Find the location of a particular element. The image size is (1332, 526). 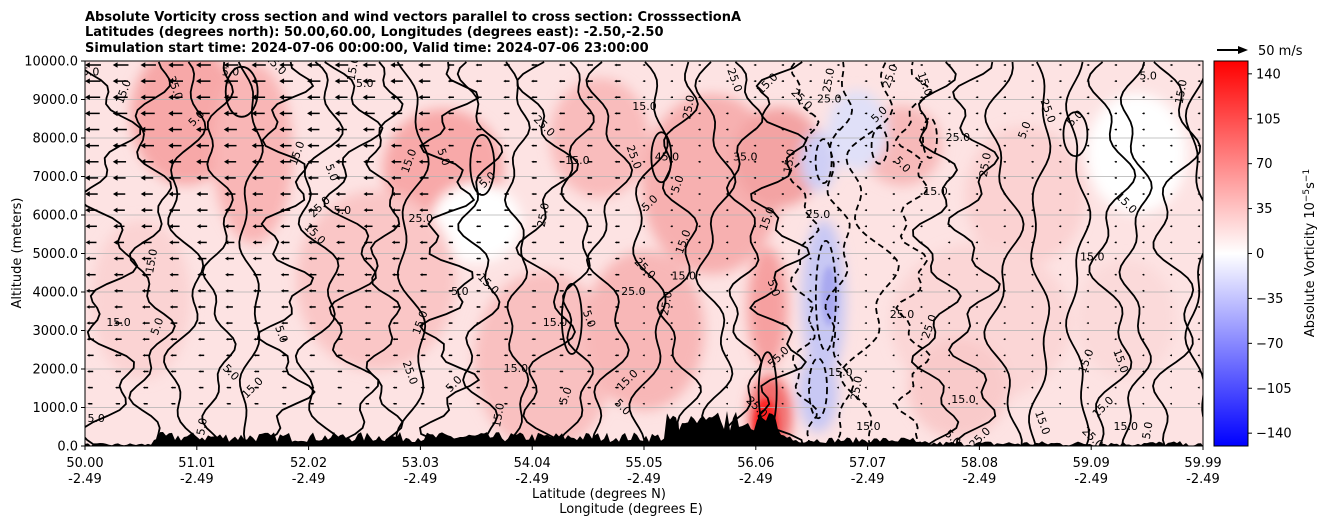

y-tick-label: 4000.0 is located at coordinates (56, 293).